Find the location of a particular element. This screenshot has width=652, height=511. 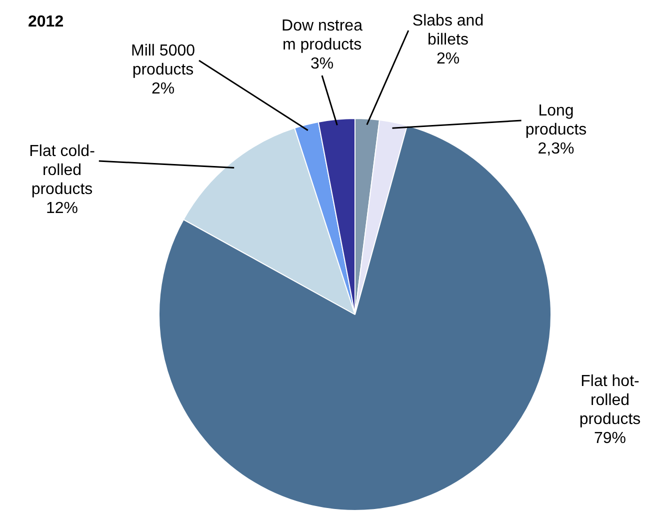

data-label: 79% is located at coordinates (610, 438).